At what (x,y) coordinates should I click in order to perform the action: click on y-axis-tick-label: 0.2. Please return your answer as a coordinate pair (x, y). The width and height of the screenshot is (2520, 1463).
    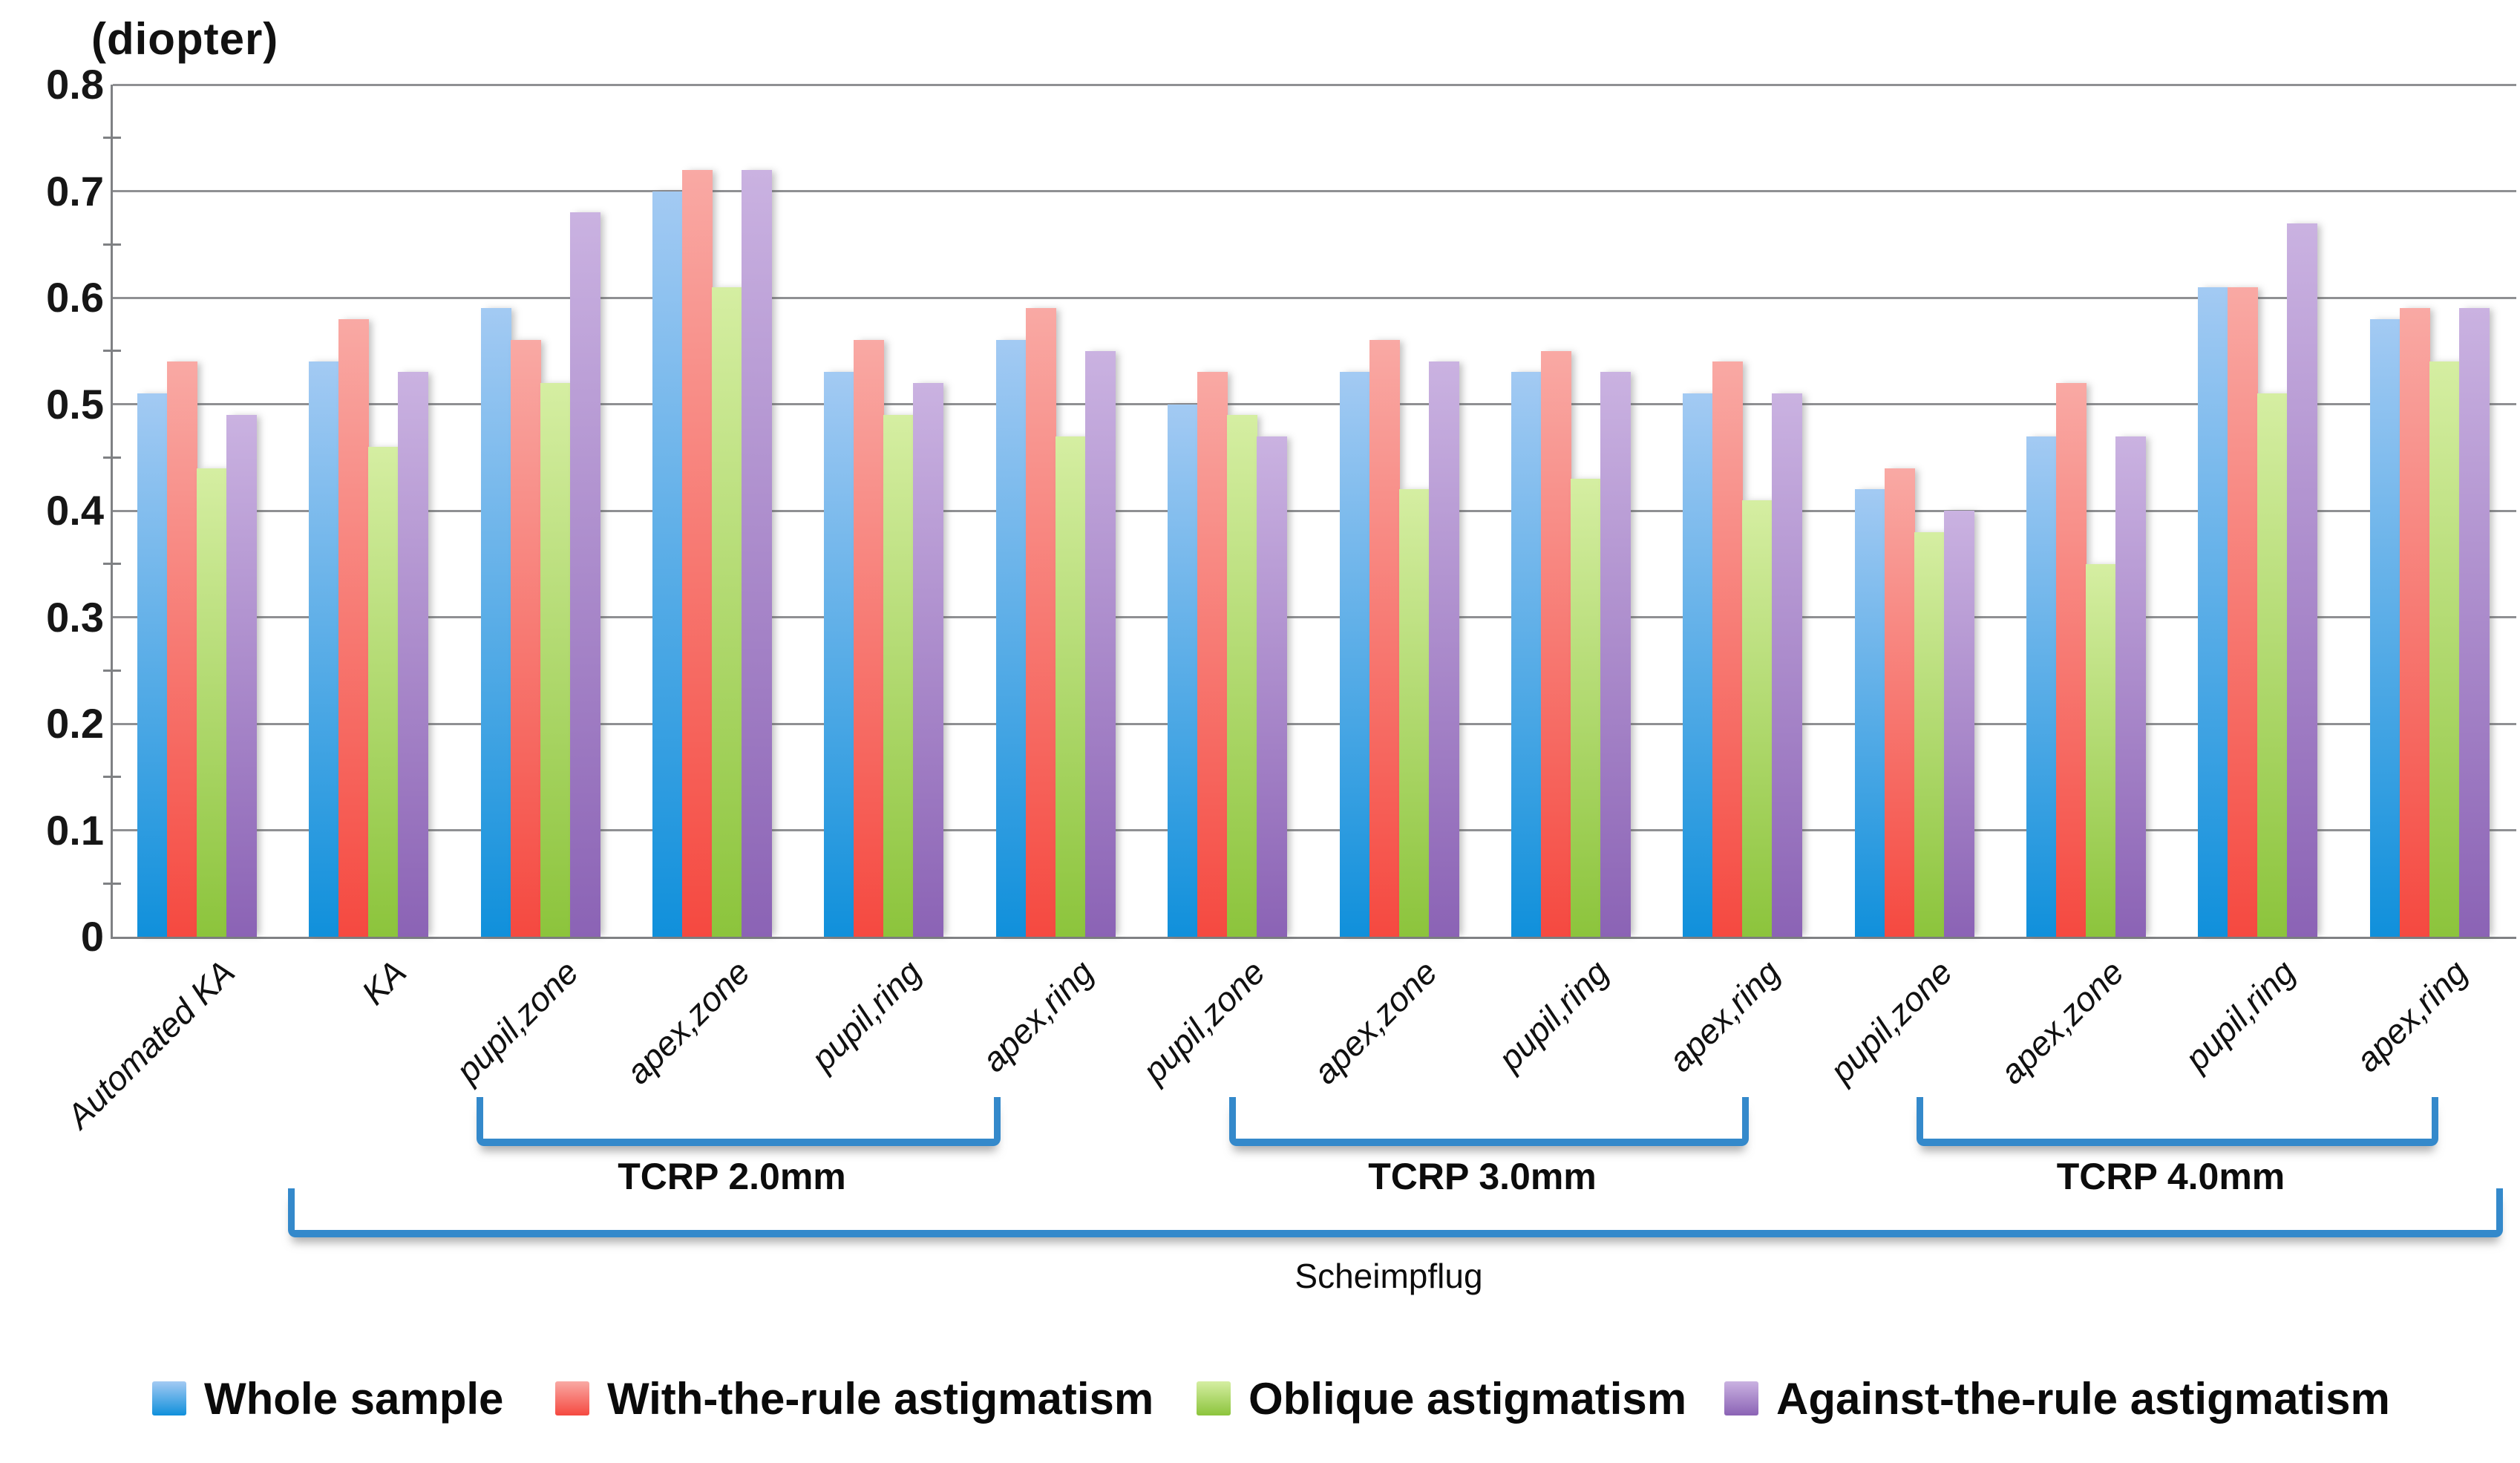
    Looking at the image, I should click on (75, 723).